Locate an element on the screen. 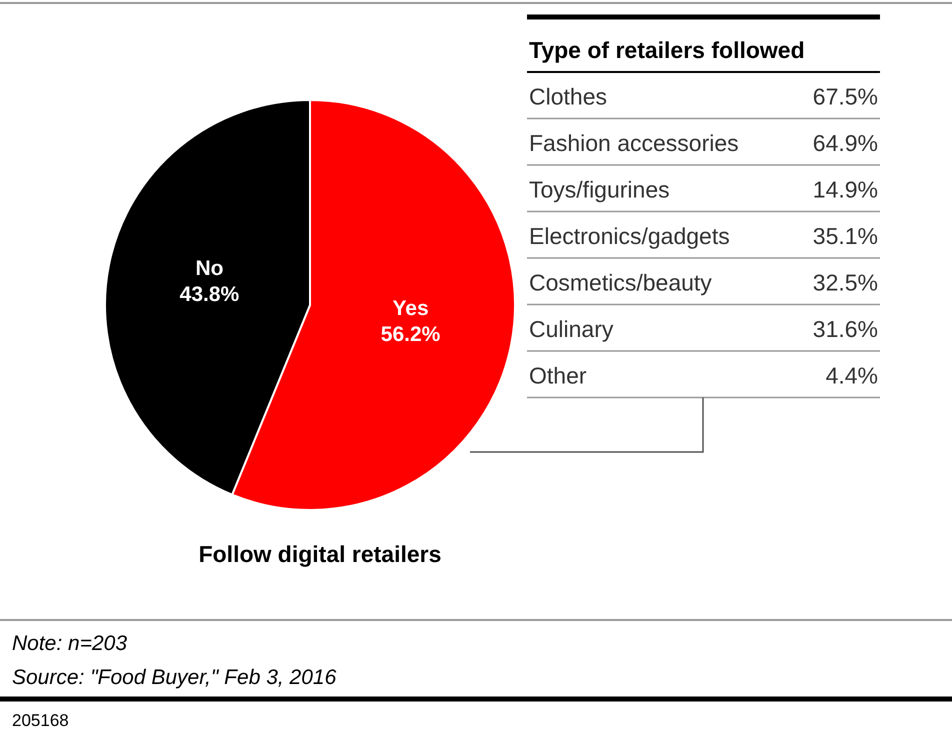  slice-label: Yes is located at coordinates (410, 308).